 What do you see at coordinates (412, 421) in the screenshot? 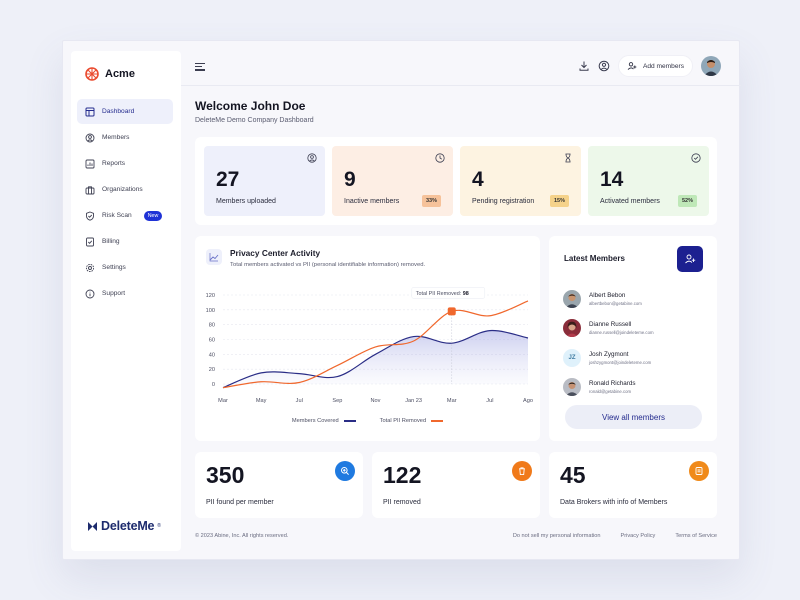
I see `legend-item-total-pii-removed: Total PII Removed` at bounding box center [412, 421].